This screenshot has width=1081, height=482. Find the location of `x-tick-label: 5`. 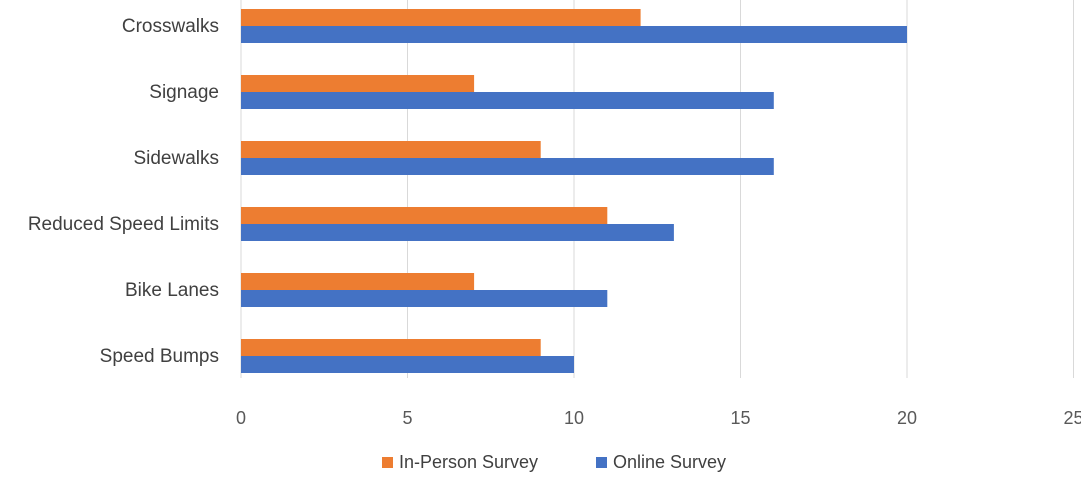

x-tick-label: 5 is located at coordinates (407, 418).